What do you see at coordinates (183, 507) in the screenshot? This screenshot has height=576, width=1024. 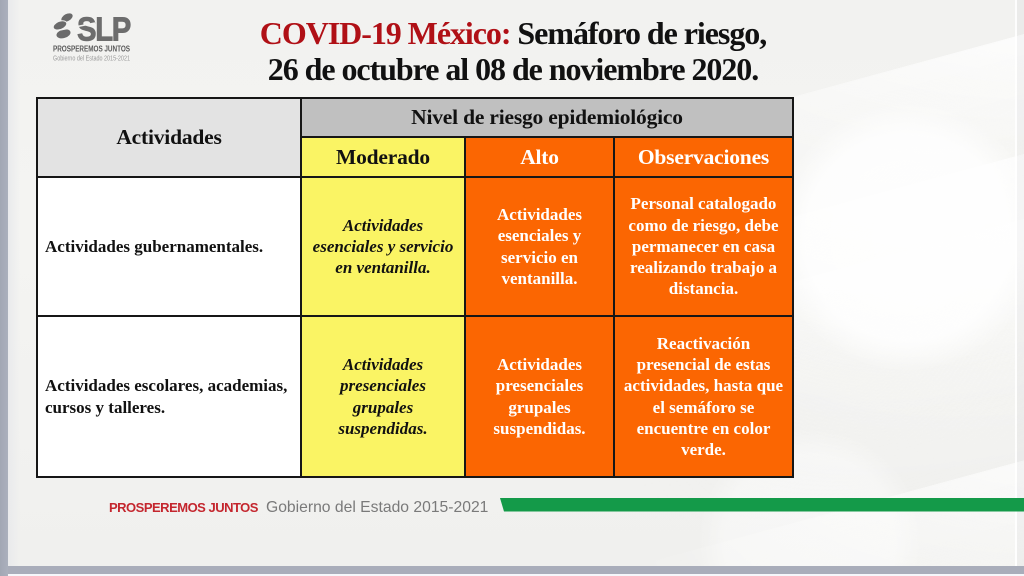 I see `footer-slogan: PROSPEREMOS JUNTOS` at bounding box center [183, 507].